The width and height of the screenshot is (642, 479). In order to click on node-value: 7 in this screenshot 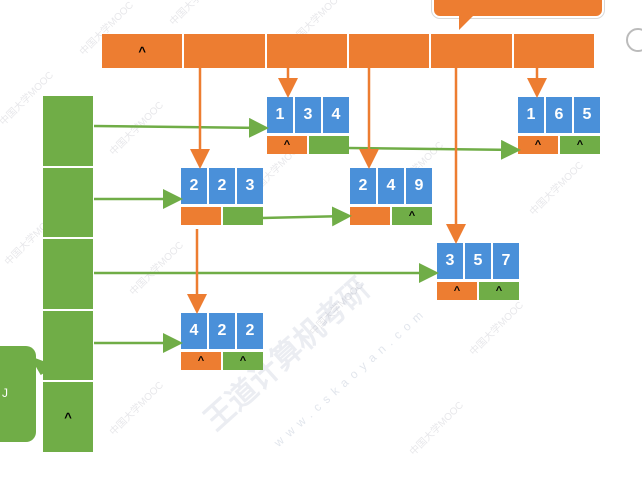, I will do `click(506, 261)`.